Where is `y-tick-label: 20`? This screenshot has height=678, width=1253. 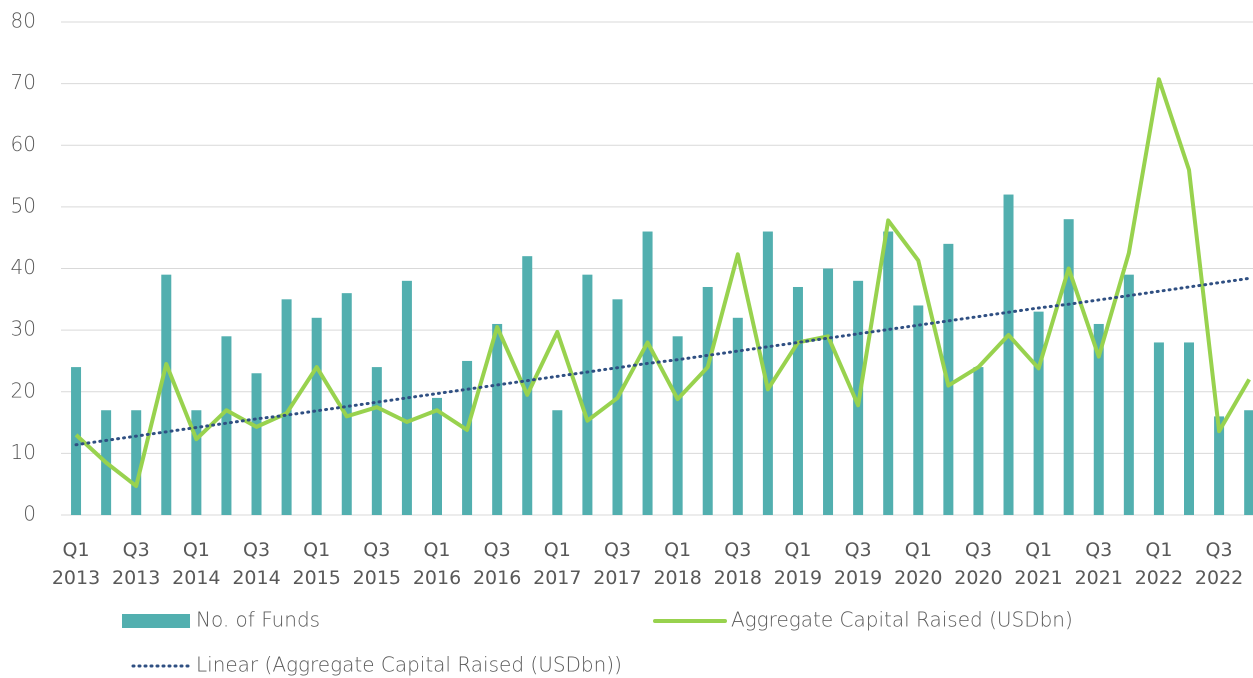
y-tick-label: 20 is located at coordinates (23, 390).